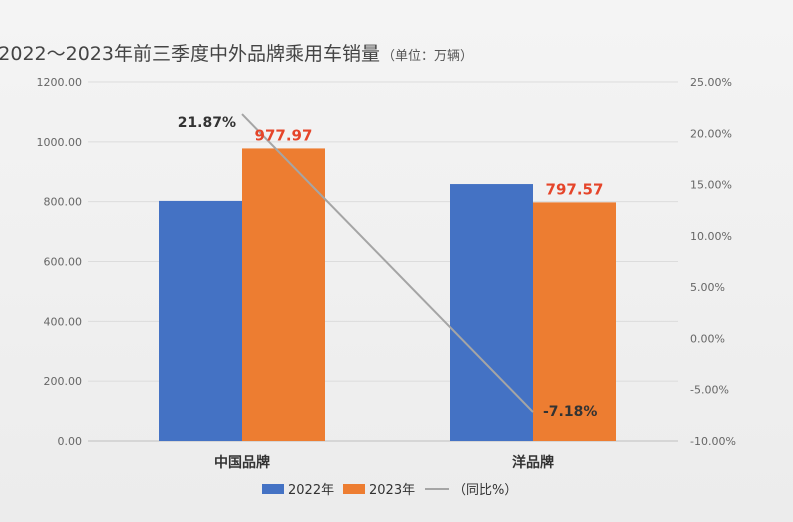 Image resolution: width=793 pixels, height=522 pixels. I want to click on right-tick-label: 5.00%, so click(707, 287).